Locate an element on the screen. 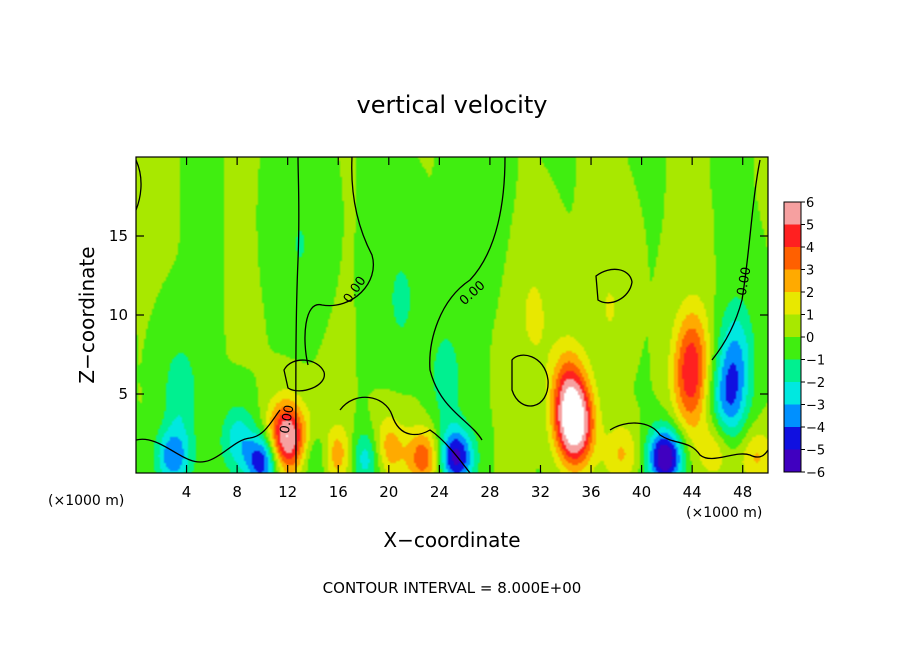  colorbar-tick-label: −2 is located at coordinates (815, 383).